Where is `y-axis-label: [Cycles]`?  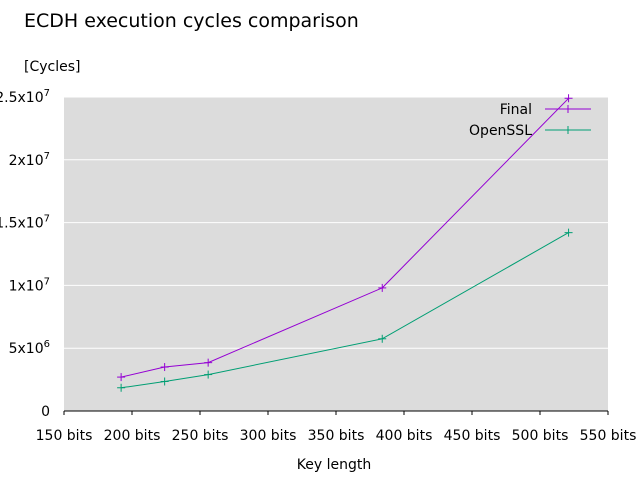
y-axis-label: [Cycles] is located at coordinates (52, 67).